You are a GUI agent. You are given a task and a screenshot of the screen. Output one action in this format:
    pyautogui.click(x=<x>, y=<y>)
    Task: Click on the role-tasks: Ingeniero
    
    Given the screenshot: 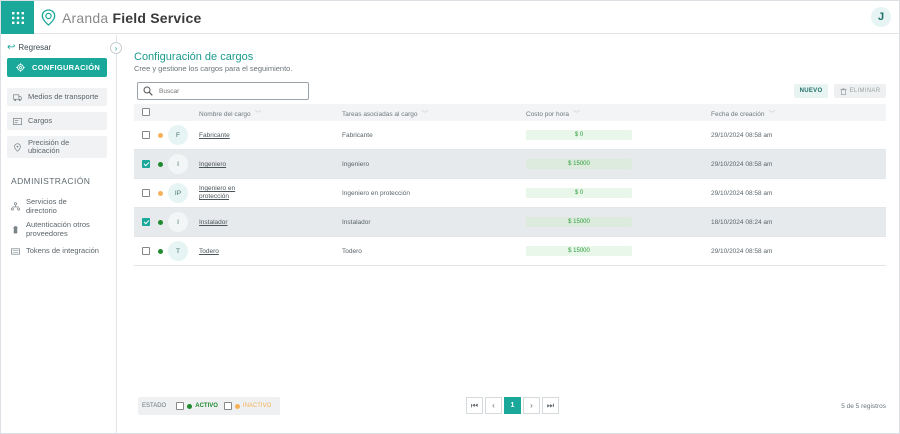 What is the action you would take?
    pyautogui.click(x=356, y=164)
    